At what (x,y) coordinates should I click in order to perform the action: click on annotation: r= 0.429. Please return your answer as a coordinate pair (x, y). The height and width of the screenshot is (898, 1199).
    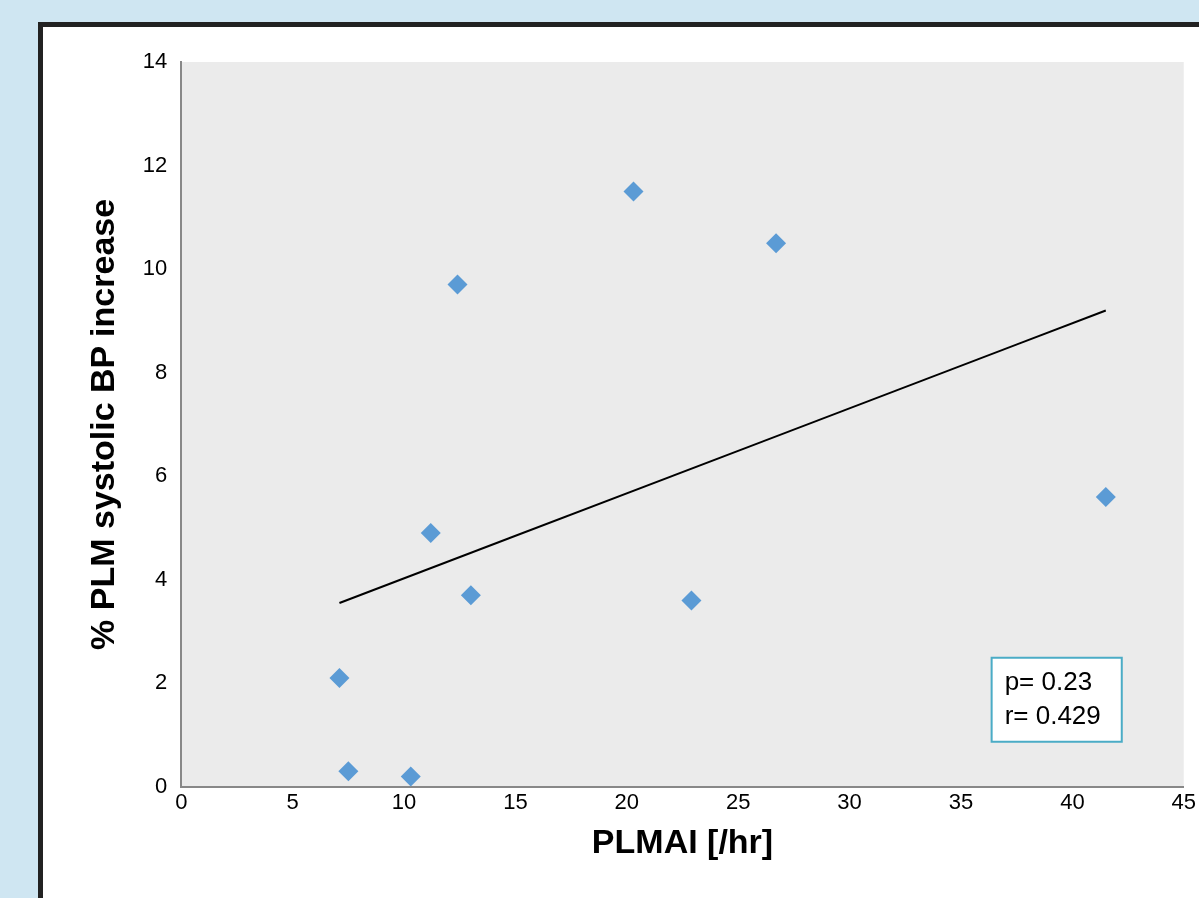
    Looking at the image, I should click on (1052, 714).